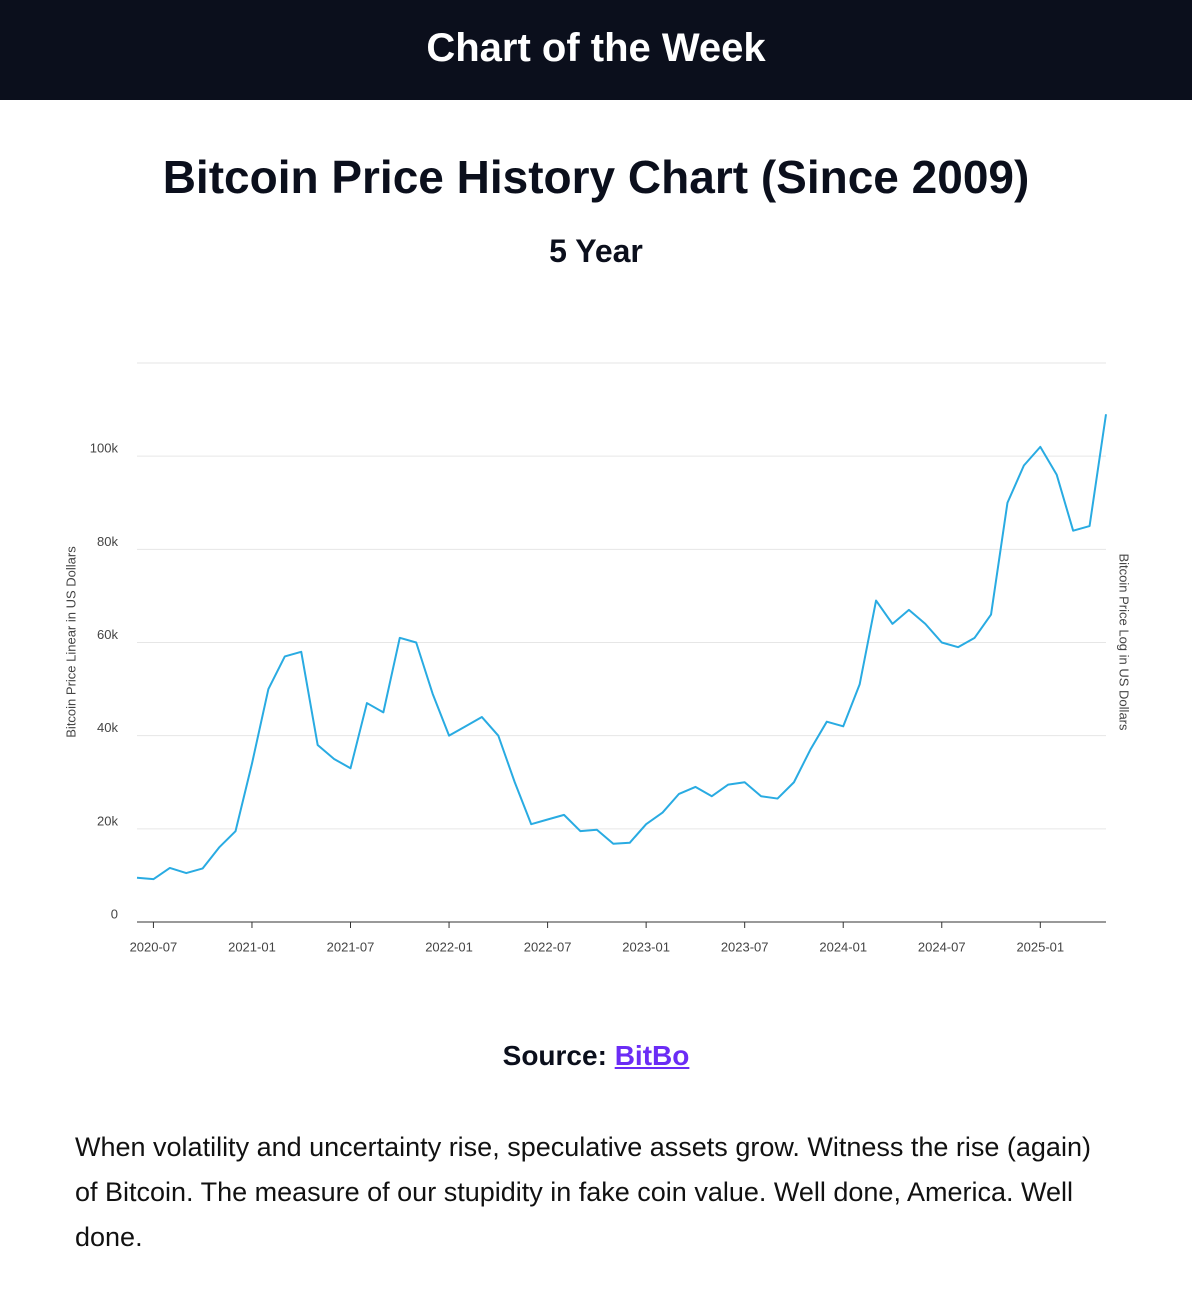  I want to click on x-tick-label: 2024-07, so click(942, 946).